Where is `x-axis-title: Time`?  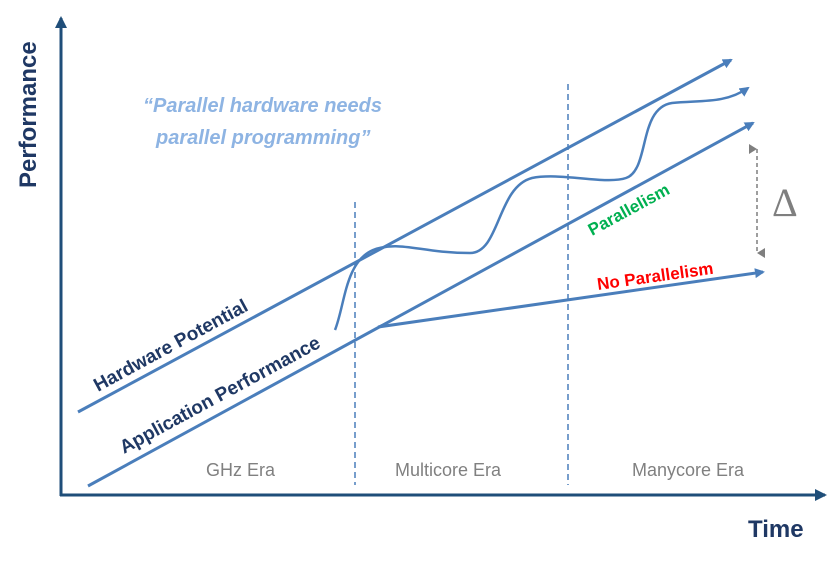 x-axis-title: Time is located at coordinates (776, 529).